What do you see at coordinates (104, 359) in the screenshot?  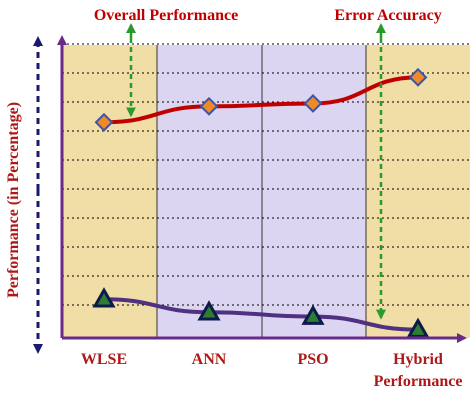 I see `x-tick-label: WLSE` at bounding box center [104, 359].